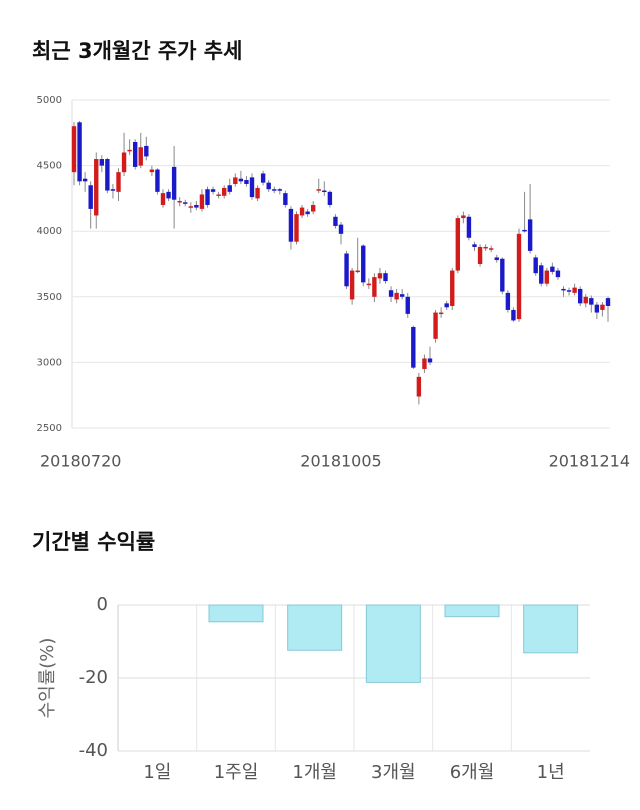 The height and width of the screenshot is (810, 640). What do you see at coordinates (80, 461) in the screenshot?
I see `x-tick-label: 20180720` at bounding box center [80, 461].